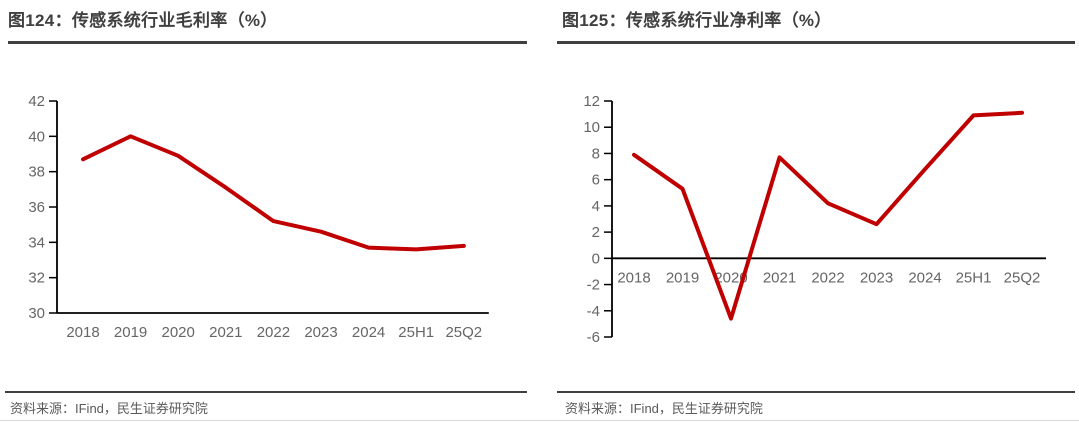  What do you see at coordinates (36, 278) in the screenshot?
I see `y-tick-label: 32` at bounding box center [36, 278].